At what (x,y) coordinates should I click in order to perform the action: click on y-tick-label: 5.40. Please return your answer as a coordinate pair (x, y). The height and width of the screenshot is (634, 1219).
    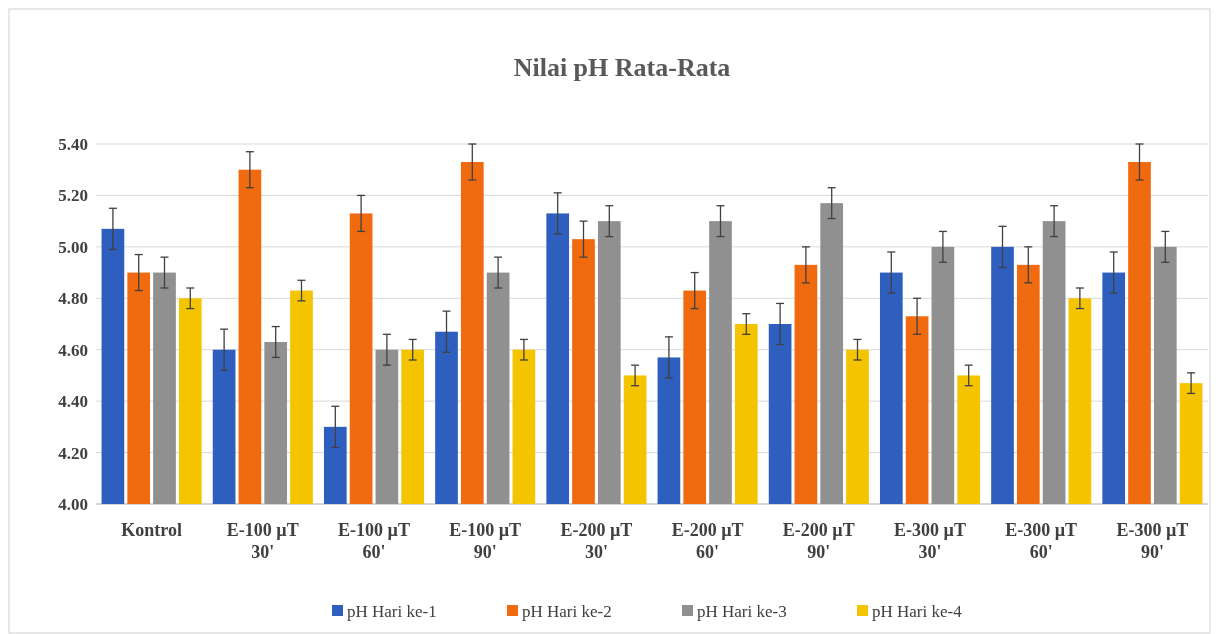
    Looking at the image, I should click on (73, 144).